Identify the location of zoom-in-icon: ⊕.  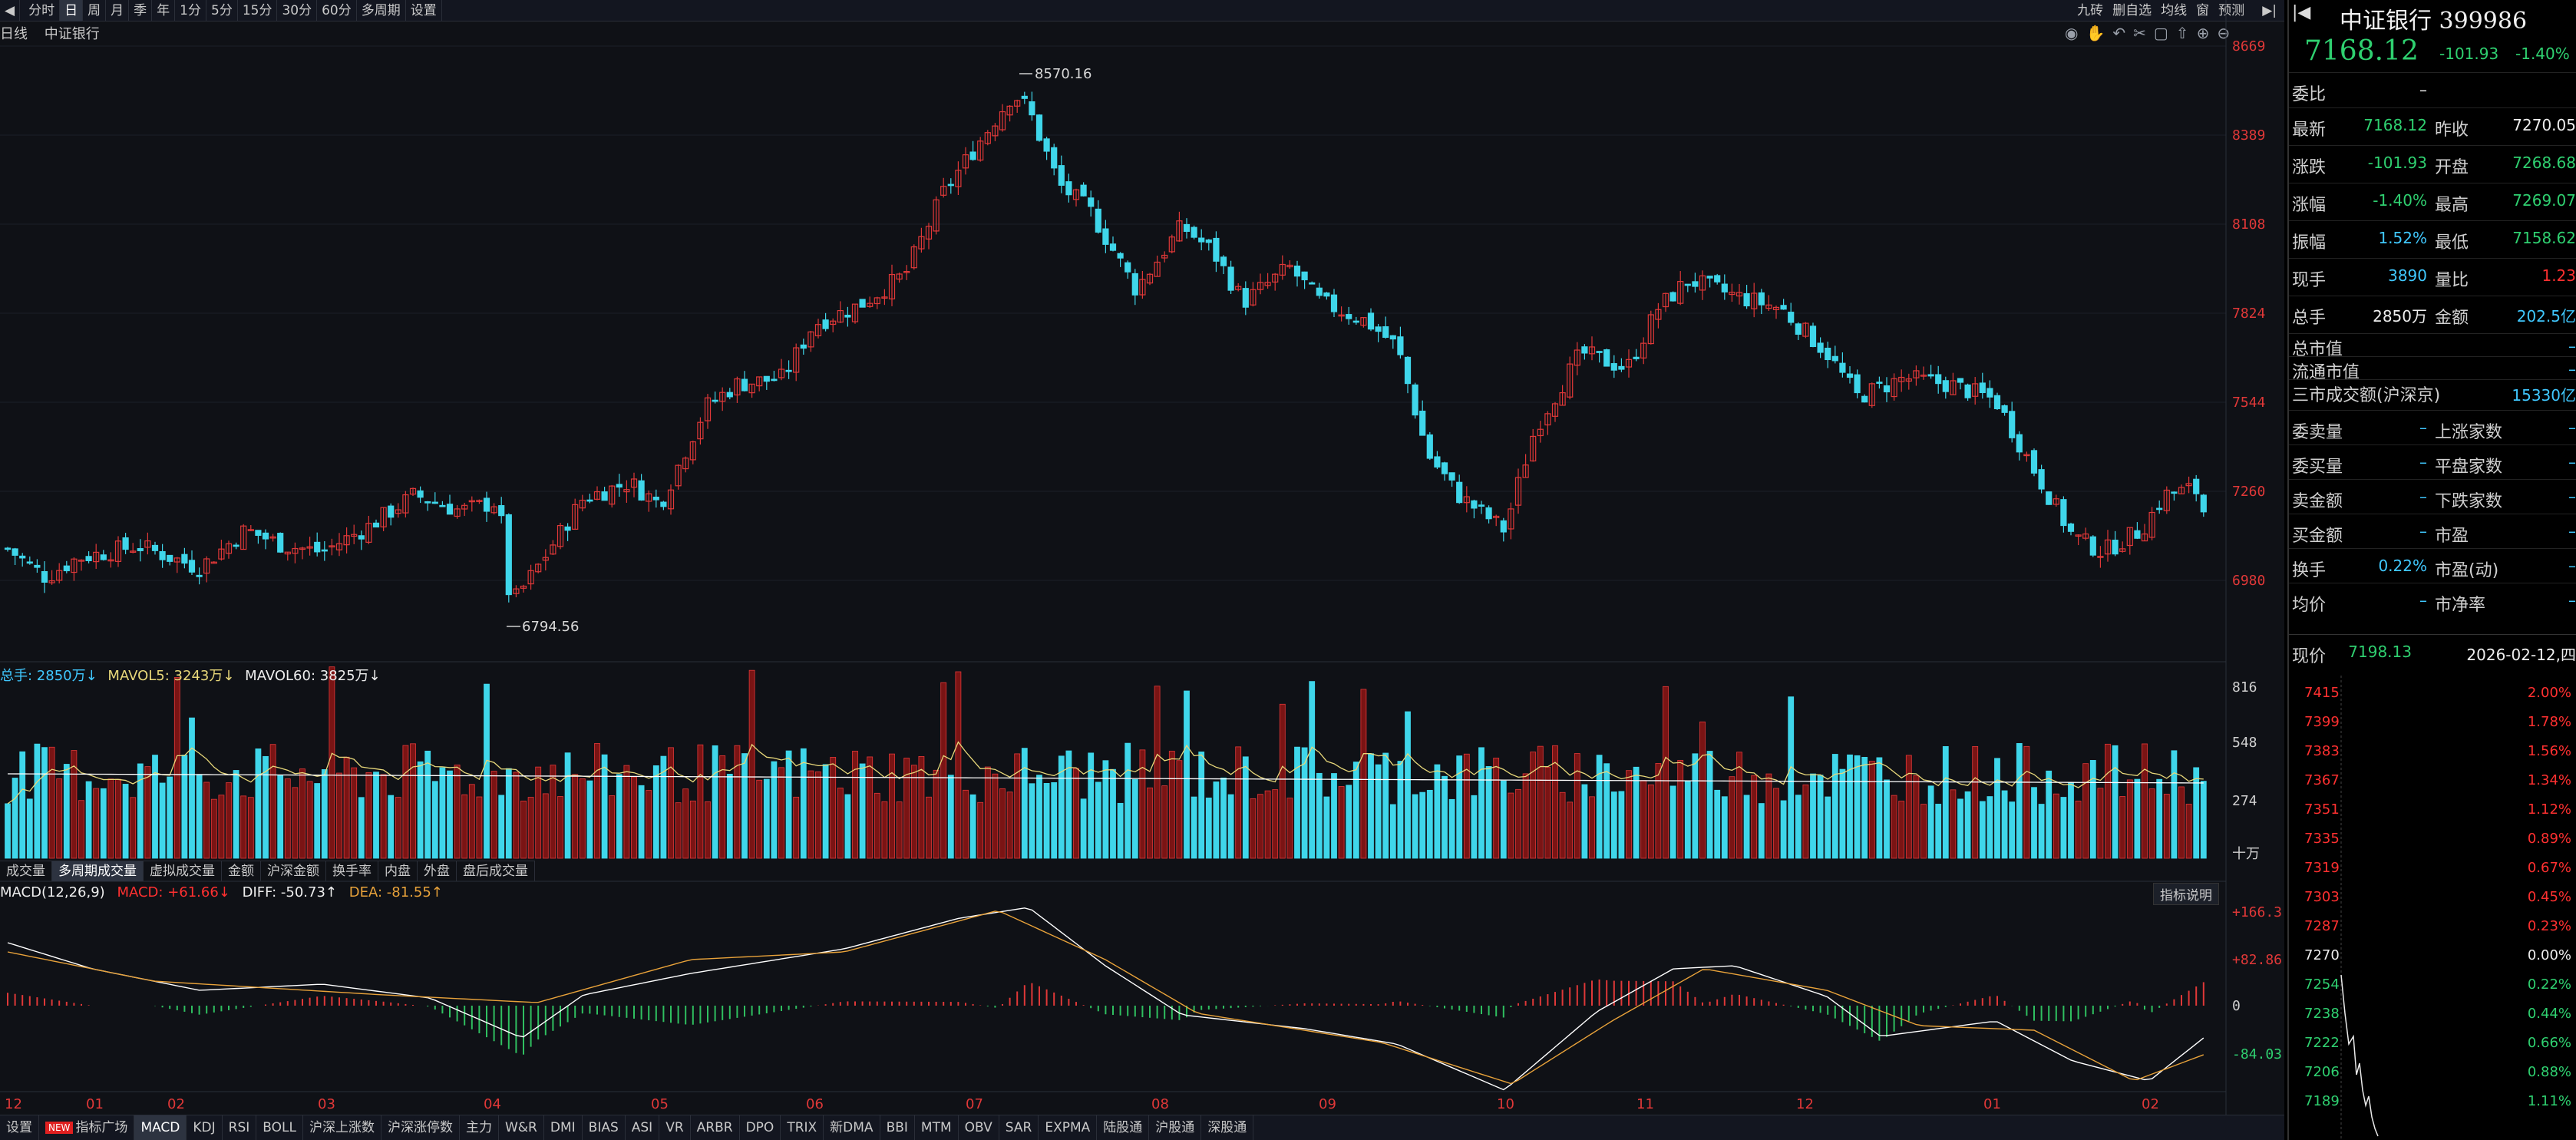
(2207, 33).